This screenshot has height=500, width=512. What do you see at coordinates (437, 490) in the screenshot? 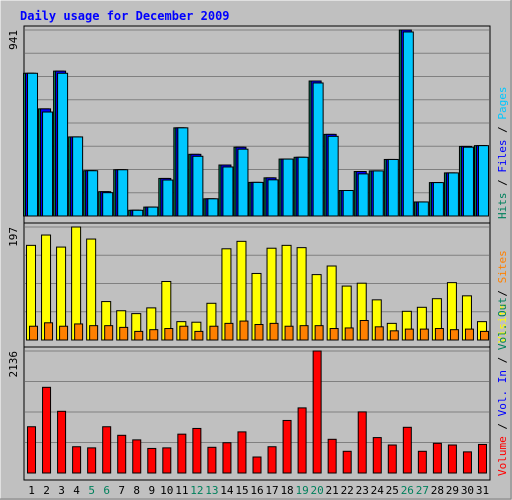
I see `x-tick-label: 28` at bounding box center [437, 490].